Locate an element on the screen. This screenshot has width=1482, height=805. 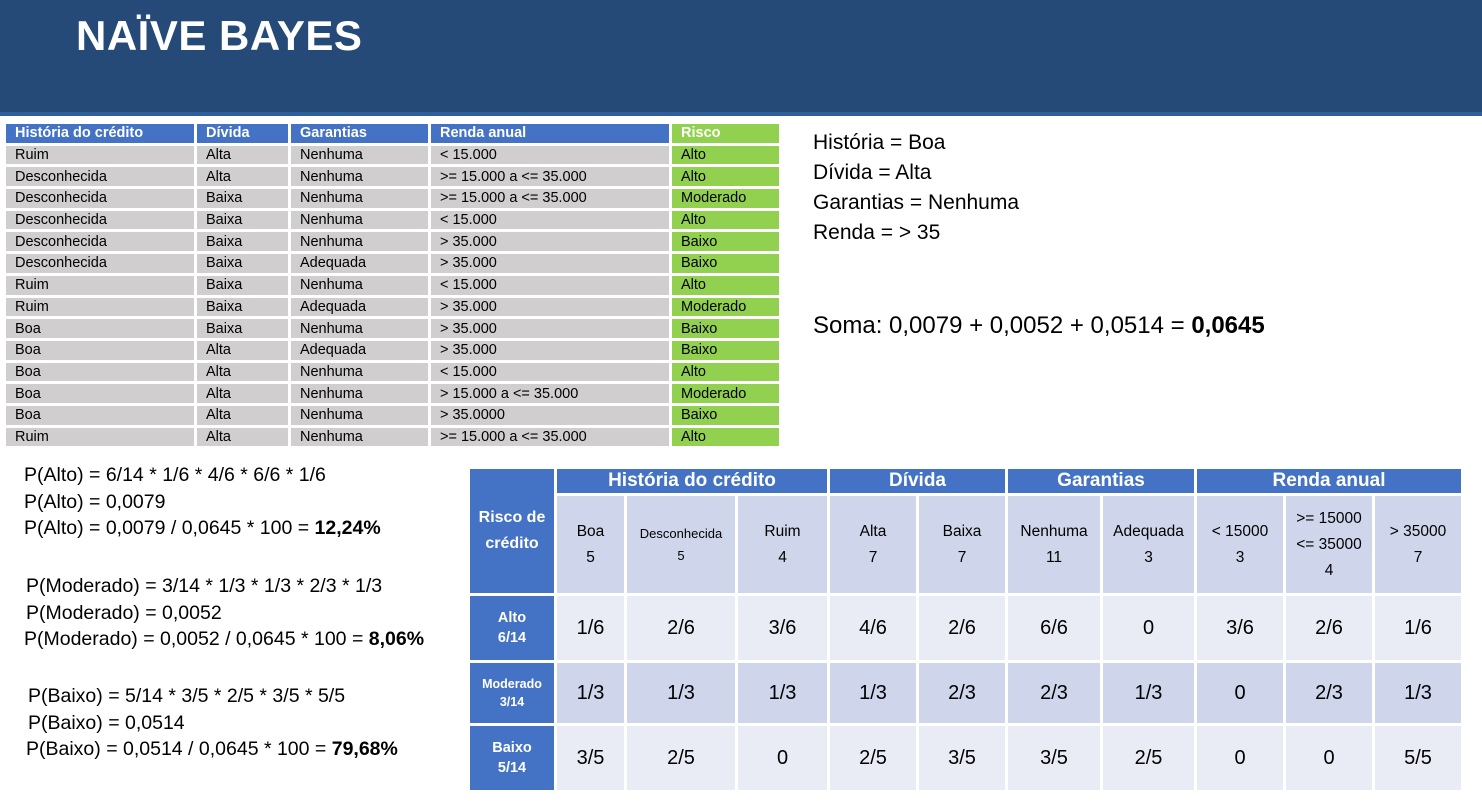
table-row: Desconhecida Baixa Nenhuma < 15.000 Alto is located at coordinates (392, 220).